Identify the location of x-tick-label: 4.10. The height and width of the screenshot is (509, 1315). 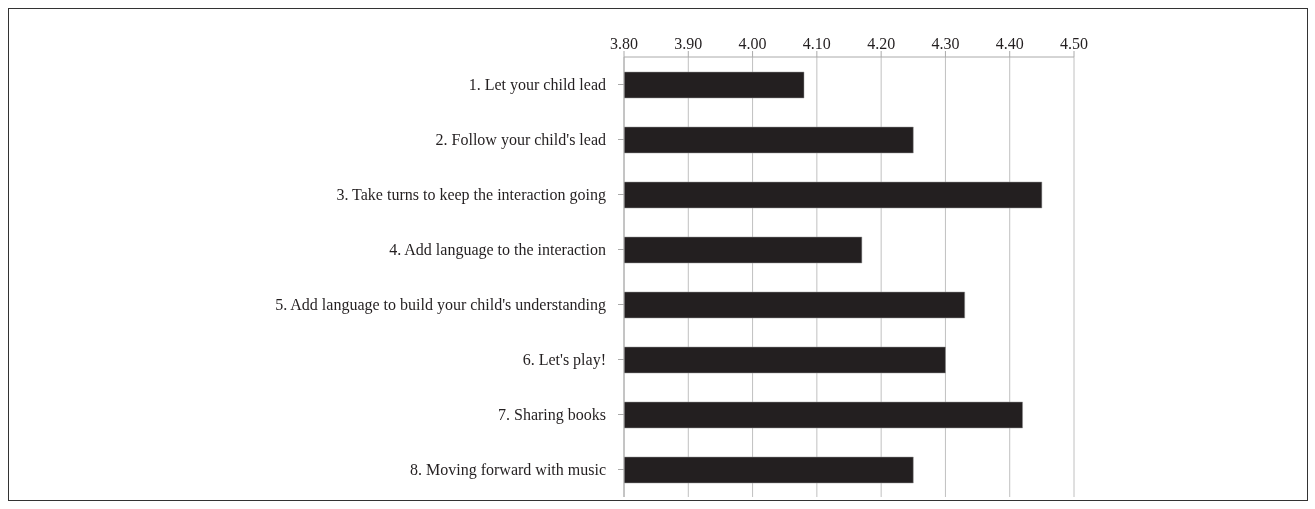
(816, 43).